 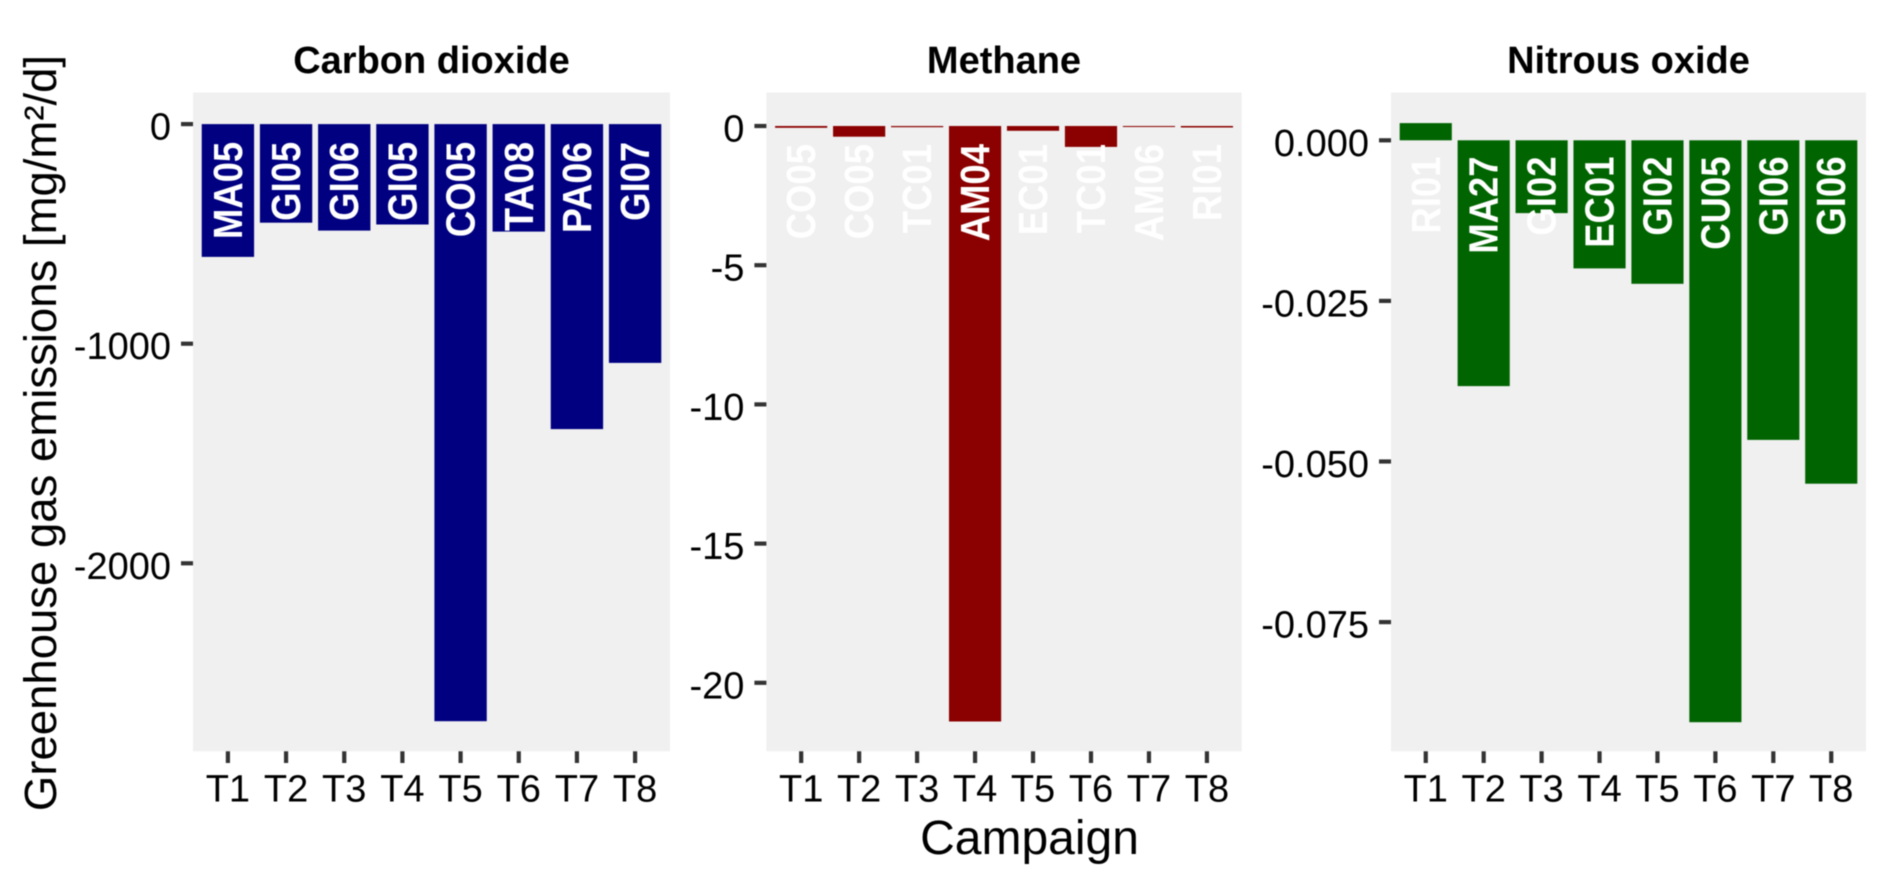 What do you see at coordinates (716, 686) in the screenshot?
I see `svg-text: -20` at bounding box center [716, 686].